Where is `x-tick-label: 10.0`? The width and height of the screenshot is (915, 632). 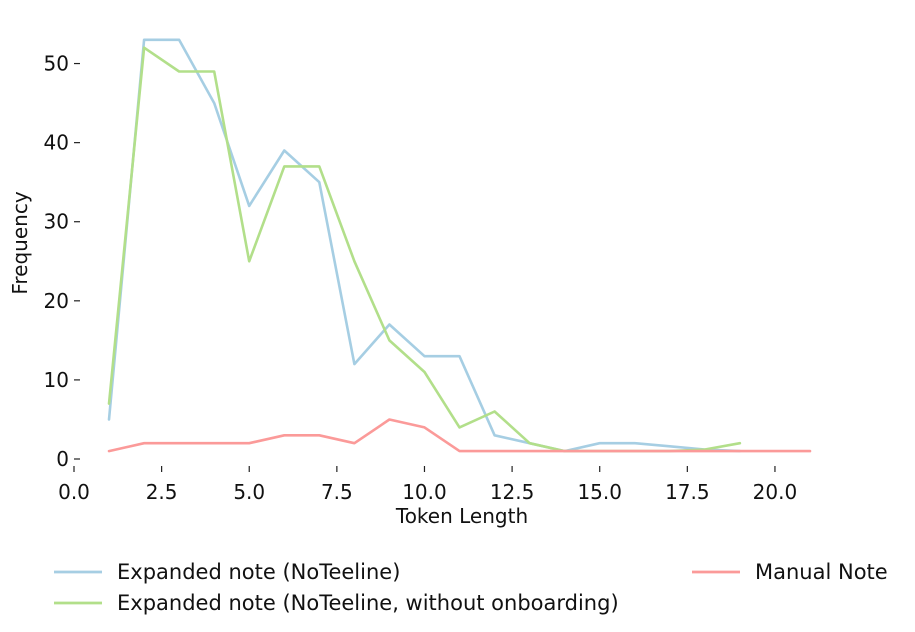
x-tick-label: 10.0 is located at coordinates (424, 492).